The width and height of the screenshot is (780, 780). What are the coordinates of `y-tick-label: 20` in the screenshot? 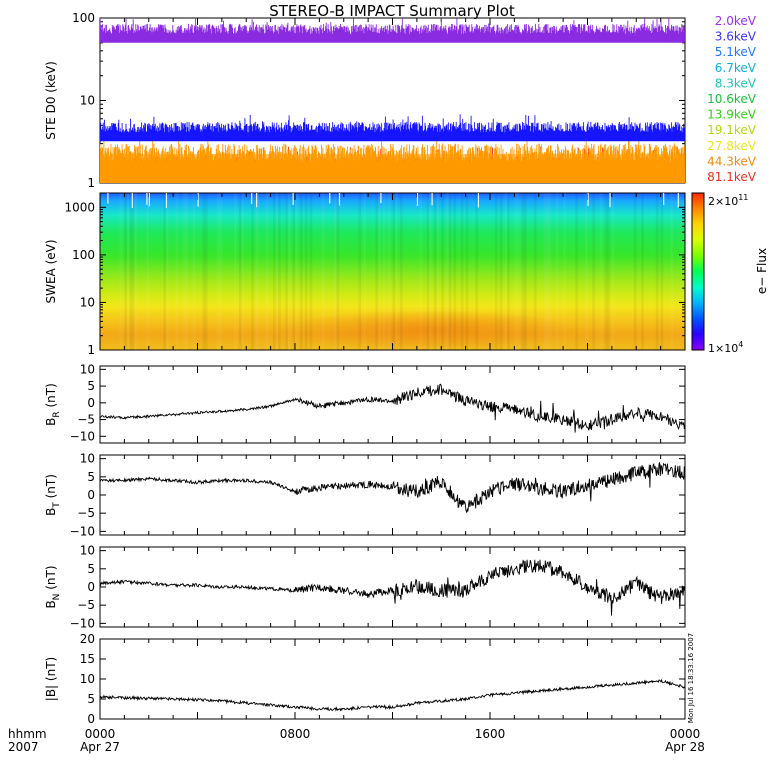 It's located at (87, 639).